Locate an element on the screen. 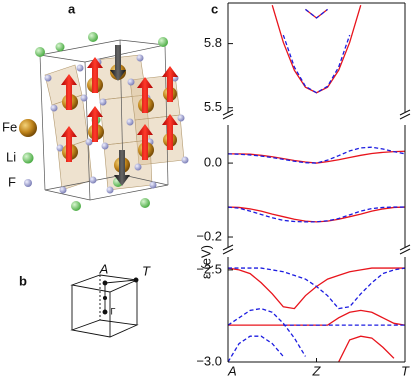  y-axis-label: ε (eV) is located at coordinates (205, 262).